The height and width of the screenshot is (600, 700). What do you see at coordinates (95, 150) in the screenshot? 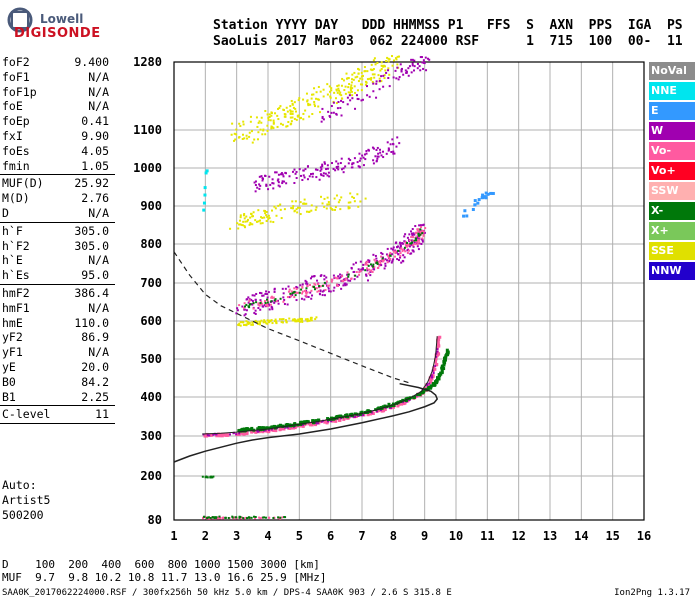
I see `param-value: 4.05` at bounding box center [95, 150].